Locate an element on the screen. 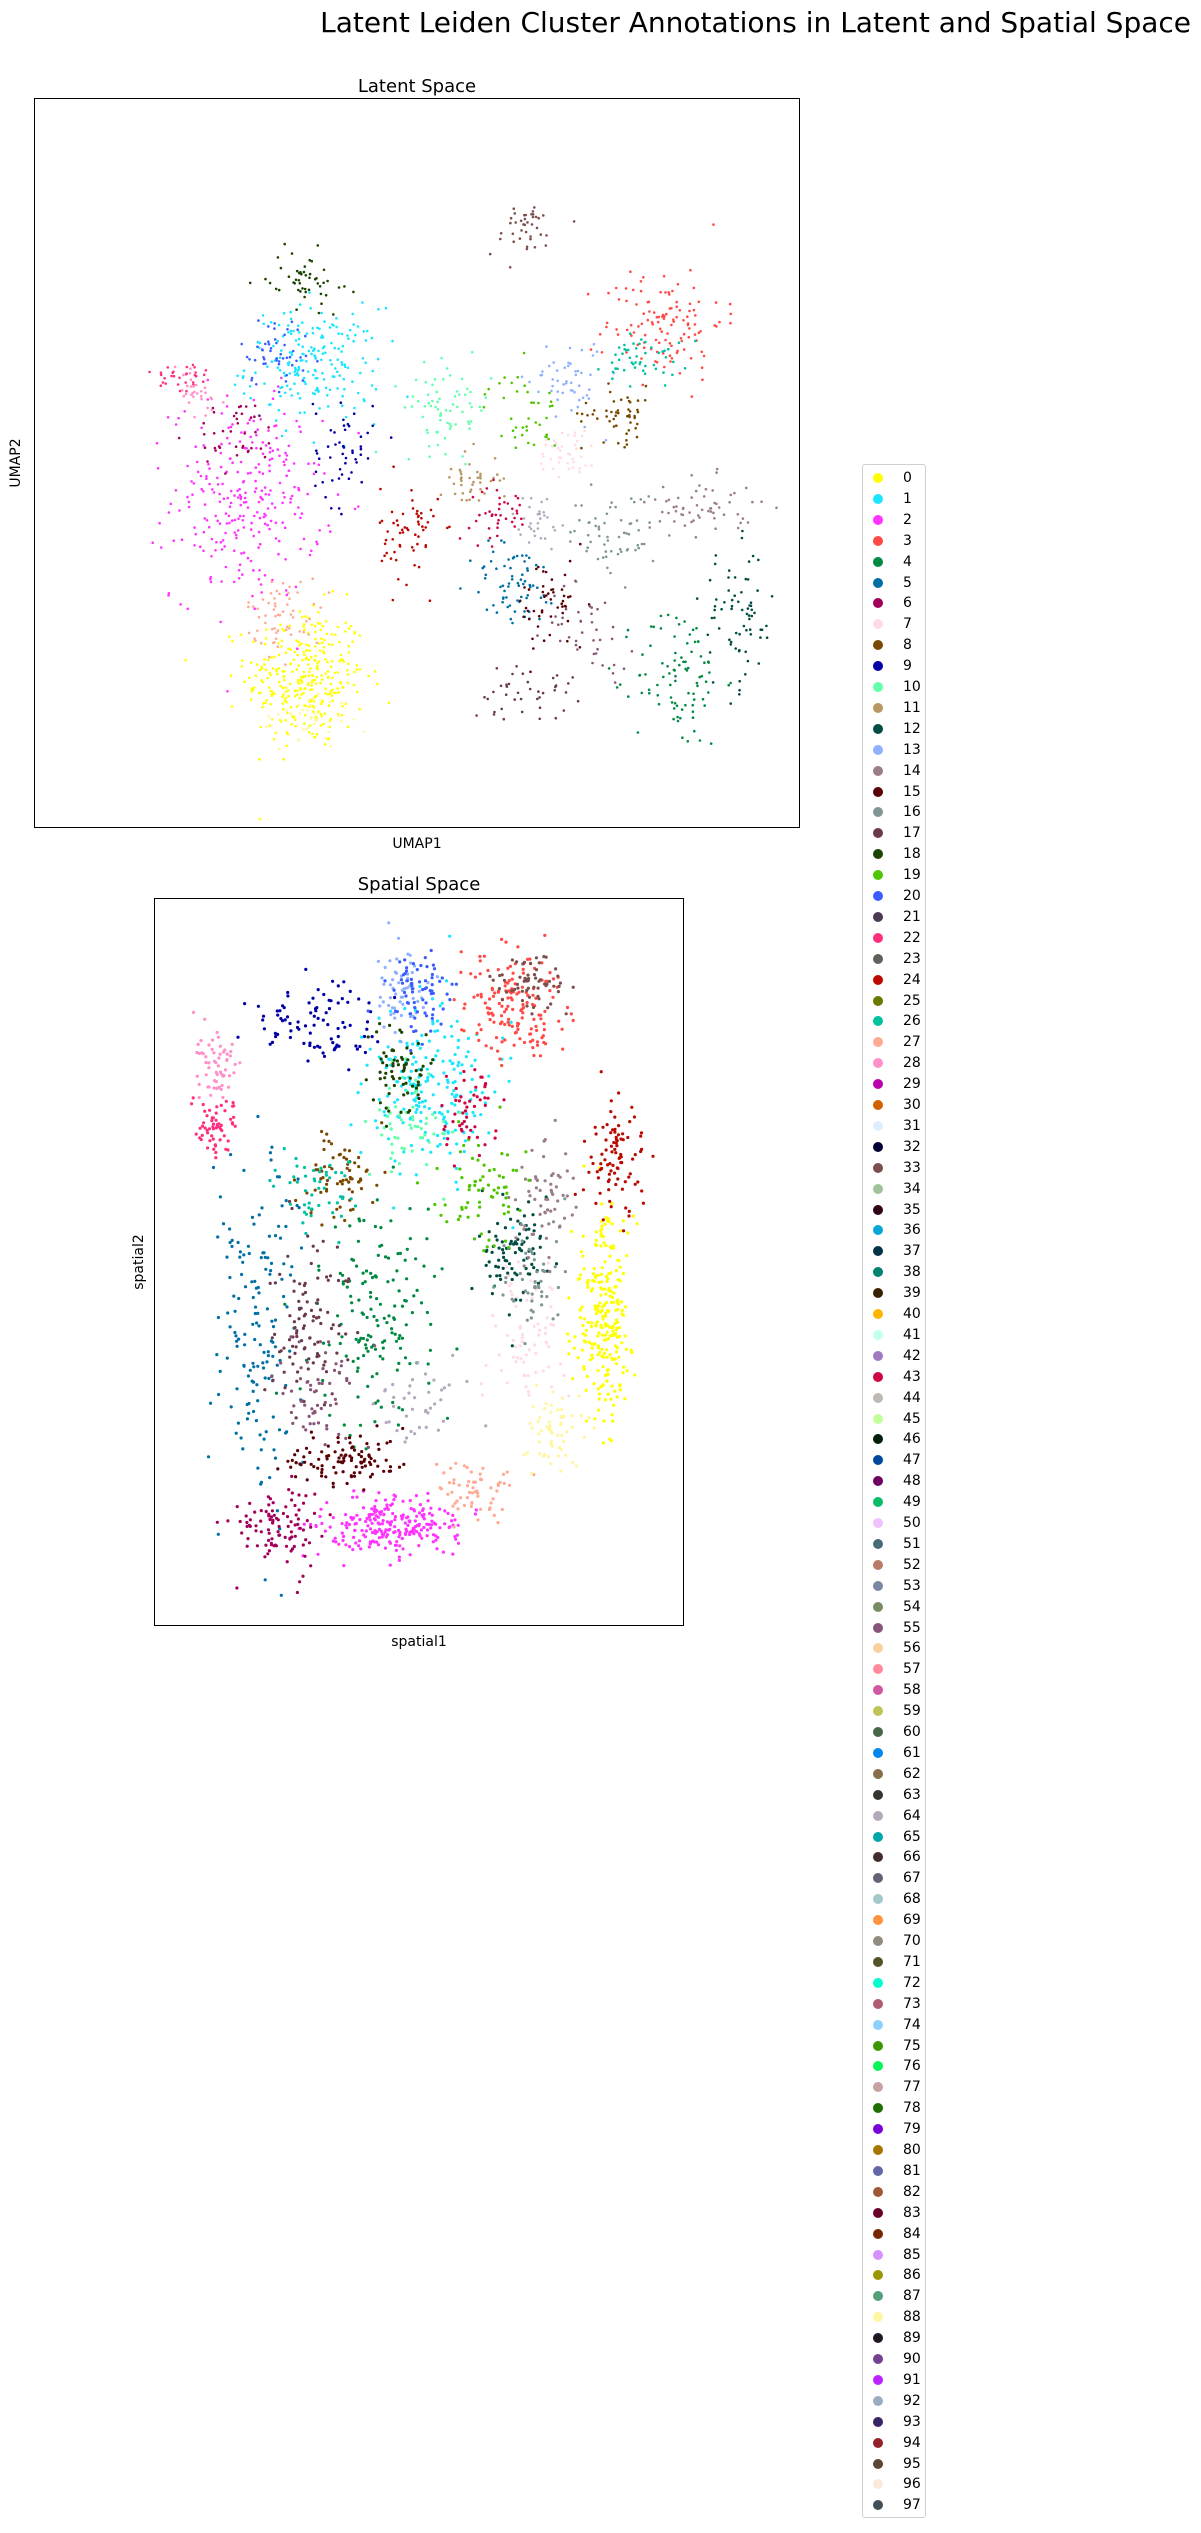 This screenshot has width=1201, height=2533. spatial-plot-area is located at coordinates (419, 1262).